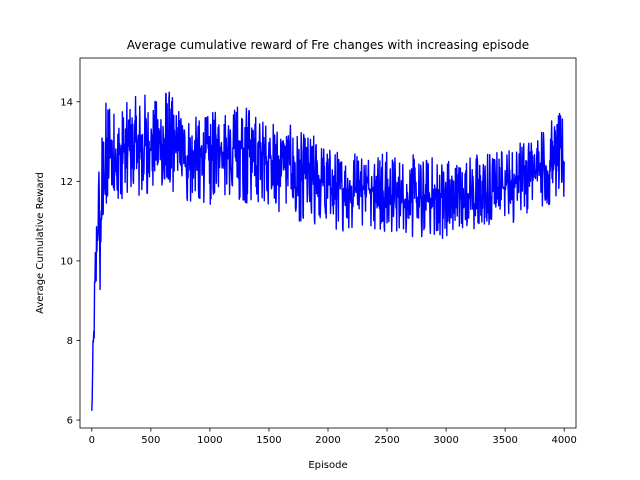 This screenshot has height=480, width=640. I want to click on y-tick-label: 6, so click(70, 421).